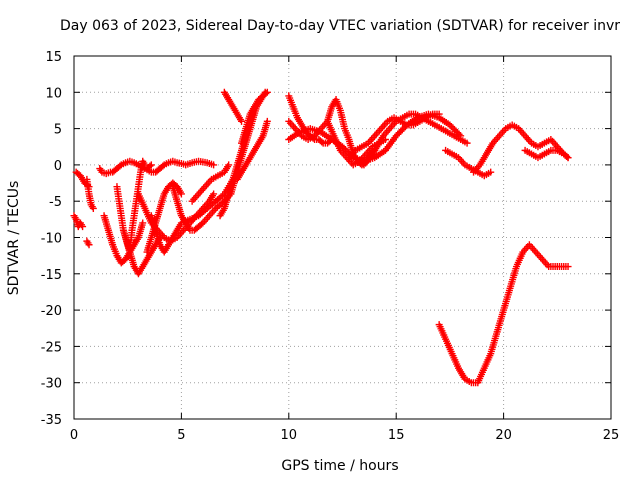  What do you see at coordinates (58, 130) in the screenshot?
I see `y-tick-label: 5` at bounding box center [58, 130].